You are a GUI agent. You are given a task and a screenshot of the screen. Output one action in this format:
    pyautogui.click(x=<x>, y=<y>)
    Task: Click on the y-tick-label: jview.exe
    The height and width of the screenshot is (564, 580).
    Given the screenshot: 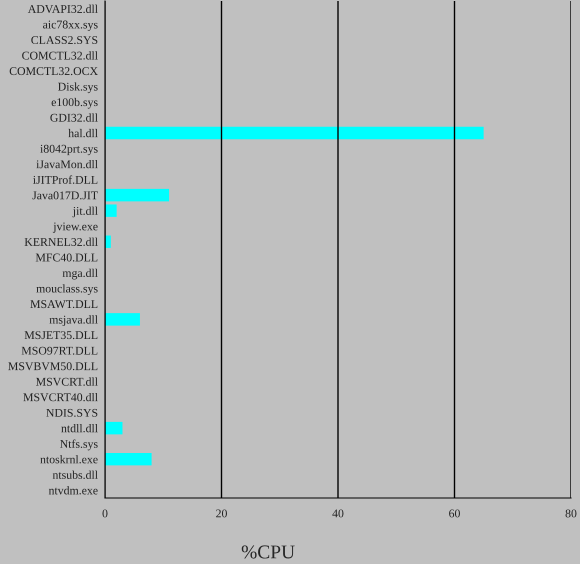 What is the action you would take?
    pyautogui.click(x=75, y=227)
    